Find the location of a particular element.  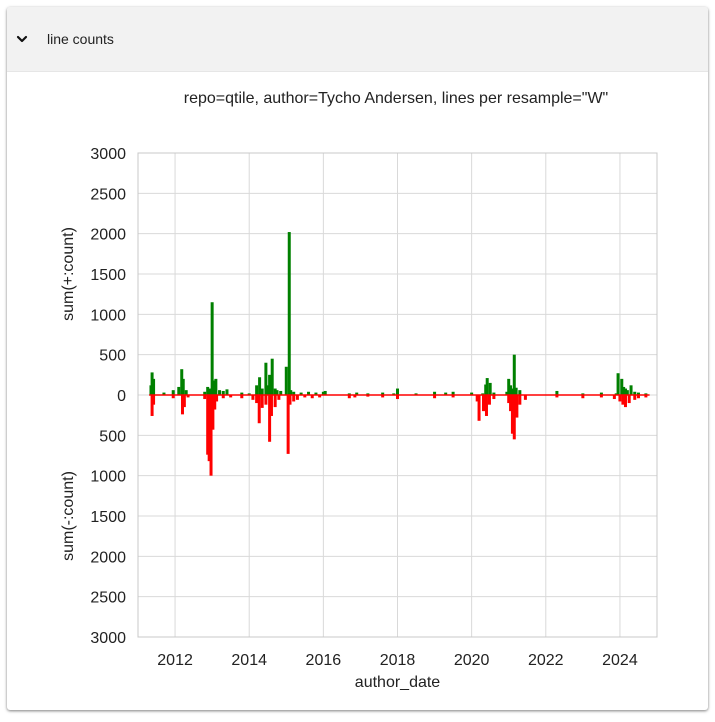

chevron-down-icon is located at coordinates (22, 39).